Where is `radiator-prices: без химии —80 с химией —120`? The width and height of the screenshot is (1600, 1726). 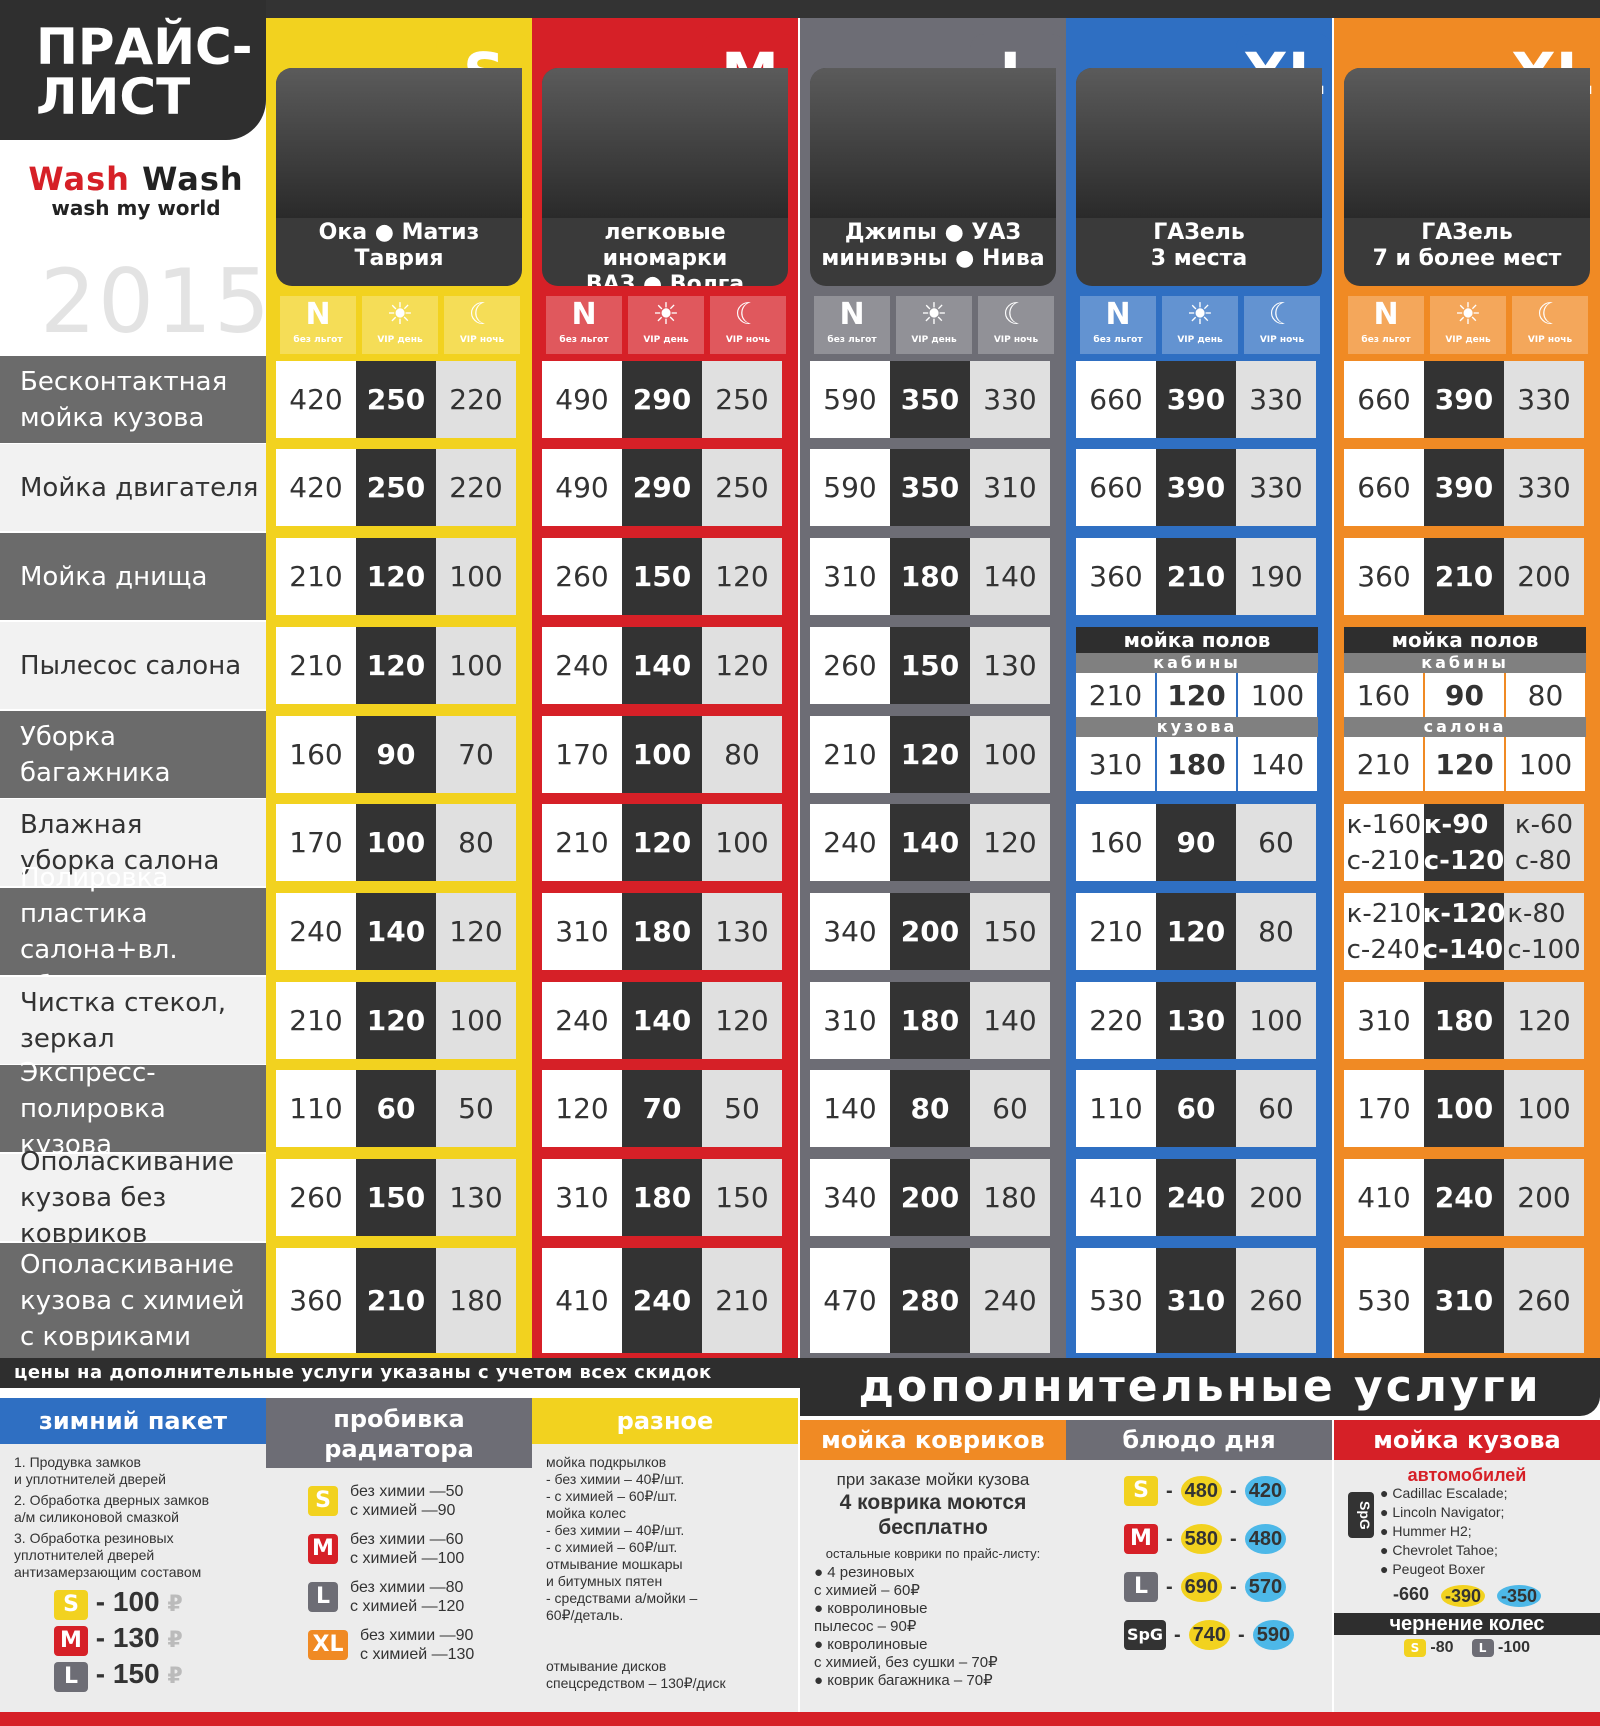 radiator-prices: без химии —80 с химией —120 is located at coordinates (407, 1597).